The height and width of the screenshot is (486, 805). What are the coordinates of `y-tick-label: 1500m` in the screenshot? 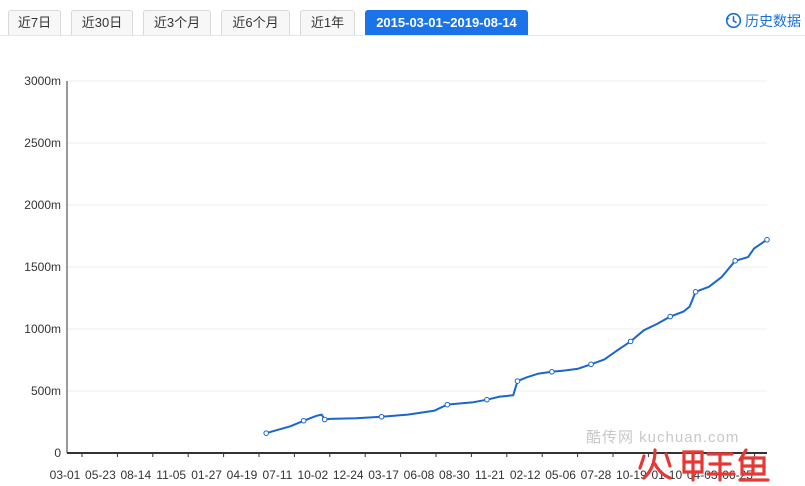 It's located at (42, 267).